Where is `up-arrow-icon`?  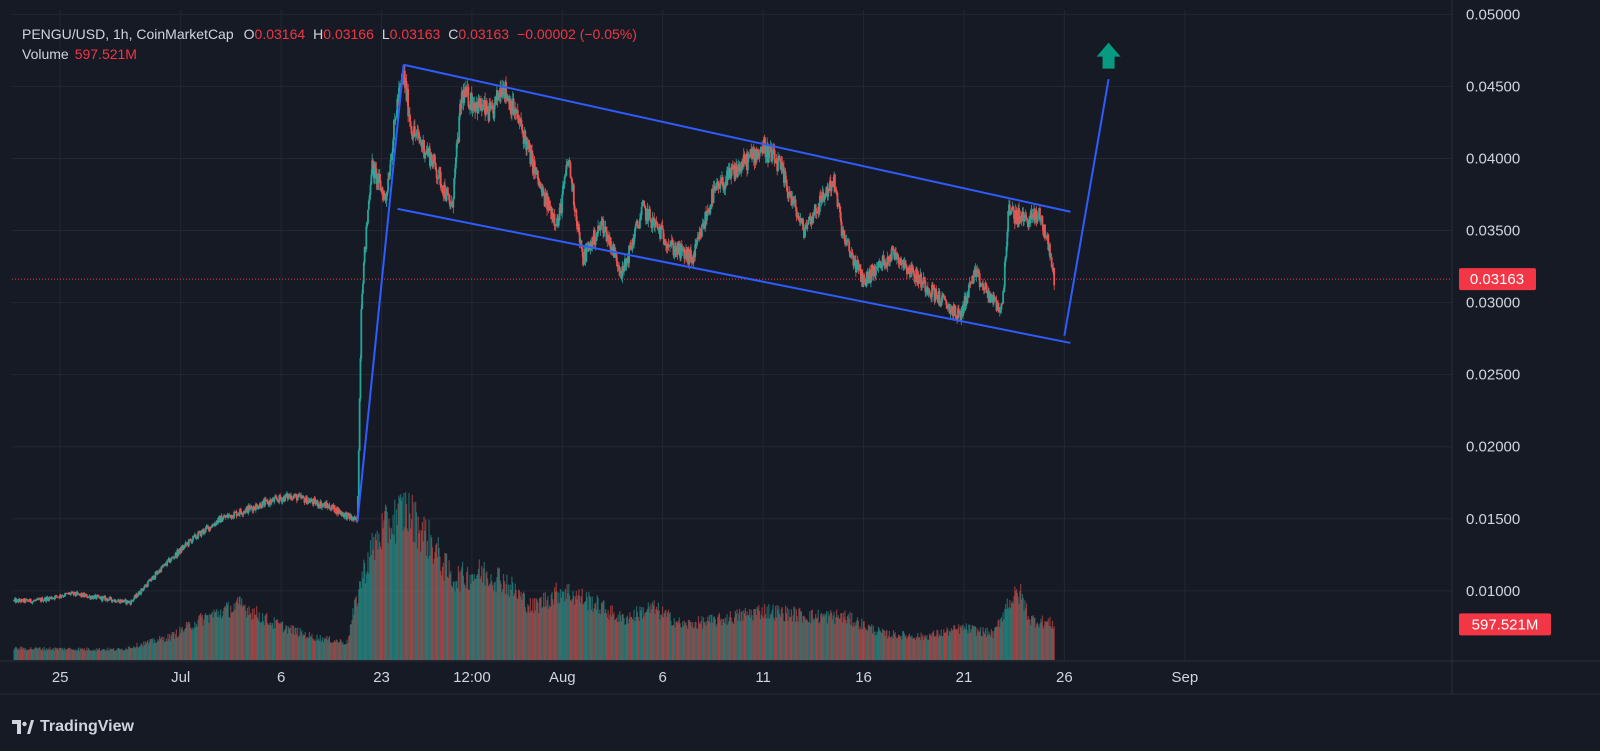 up-arrow-icon is located at coordinates (1108, 55).